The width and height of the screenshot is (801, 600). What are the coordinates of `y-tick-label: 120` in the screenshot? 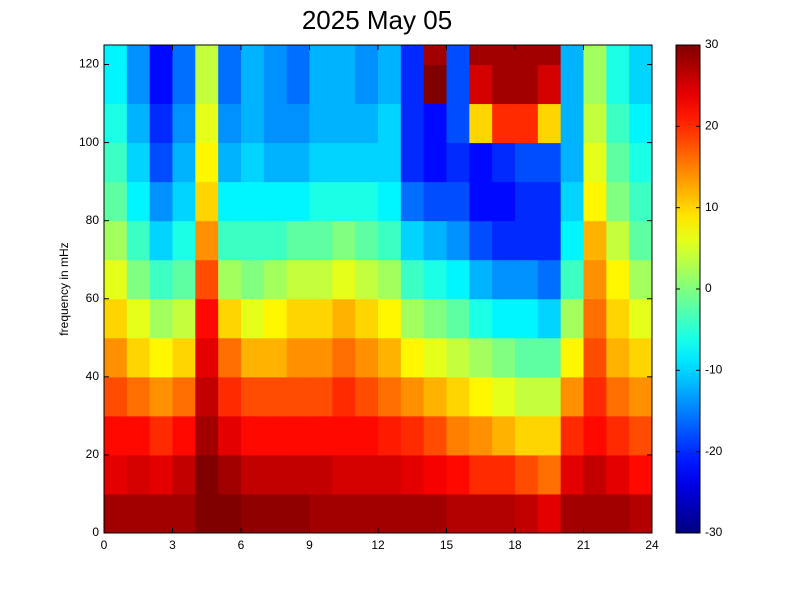 It's located at (89, 64).